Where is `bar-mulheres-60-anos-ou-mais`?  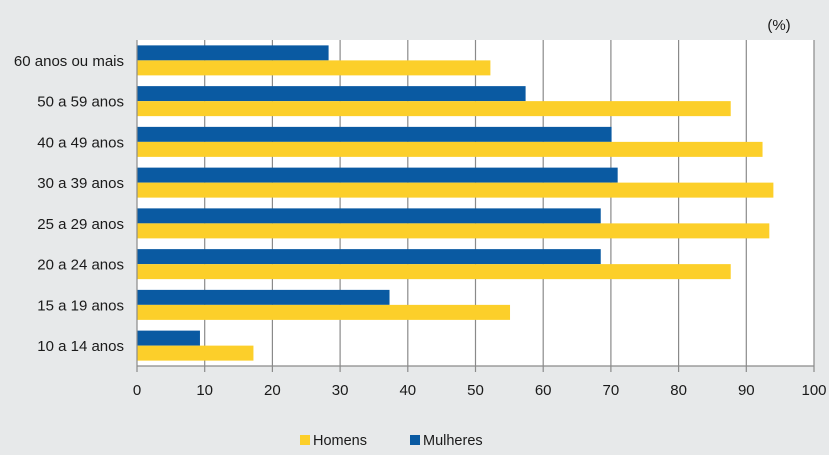
bar-mulheres-60-anos-ou-mais is located at coordinates (233, 53).